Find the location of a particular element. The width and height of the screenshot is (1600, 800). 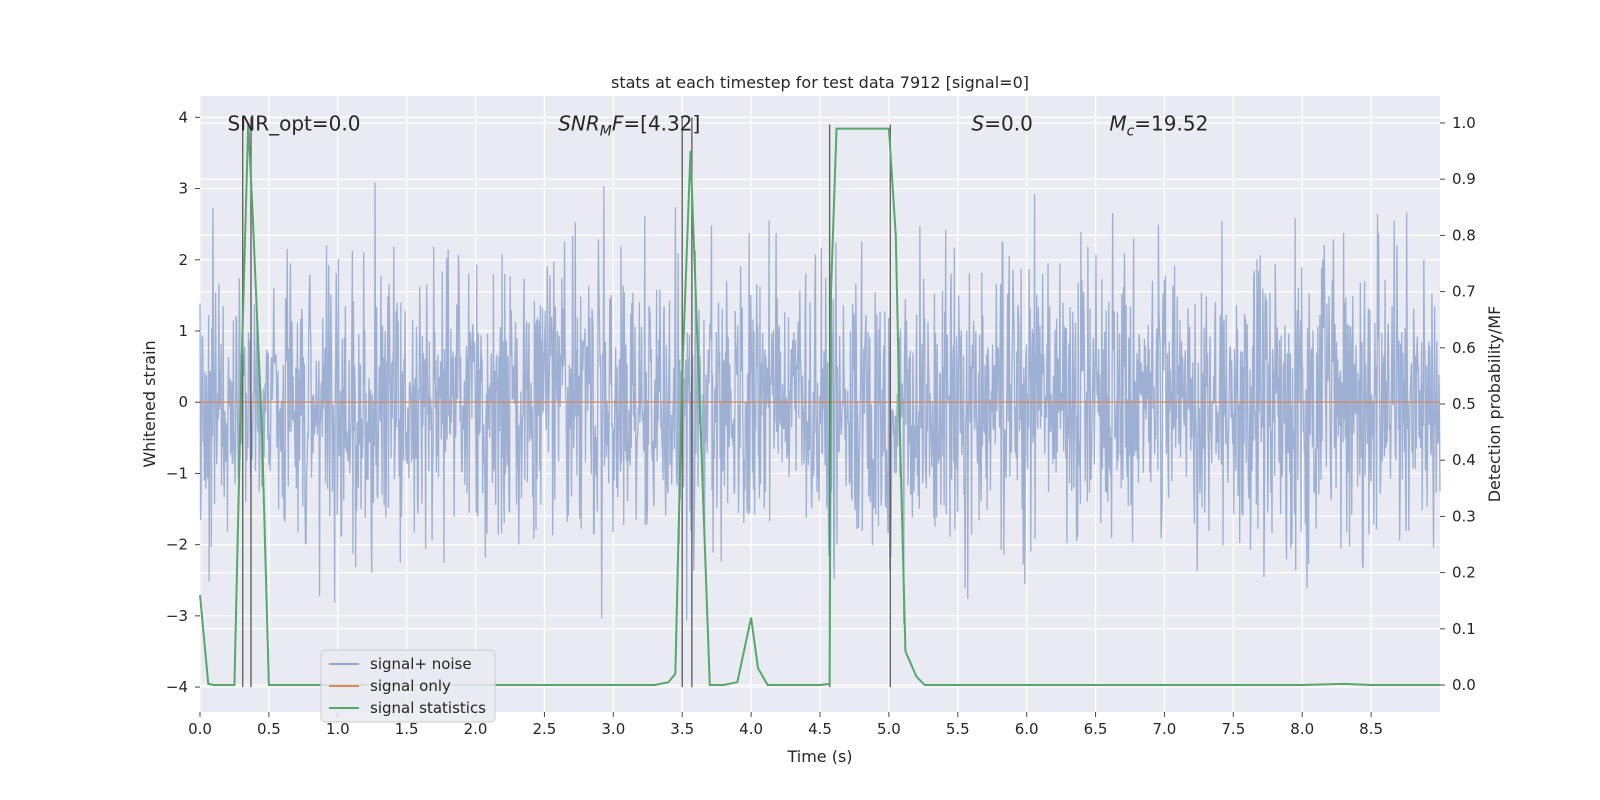

y-right-tick-label-9: 0.1 is located at coordinates (1464, 629).